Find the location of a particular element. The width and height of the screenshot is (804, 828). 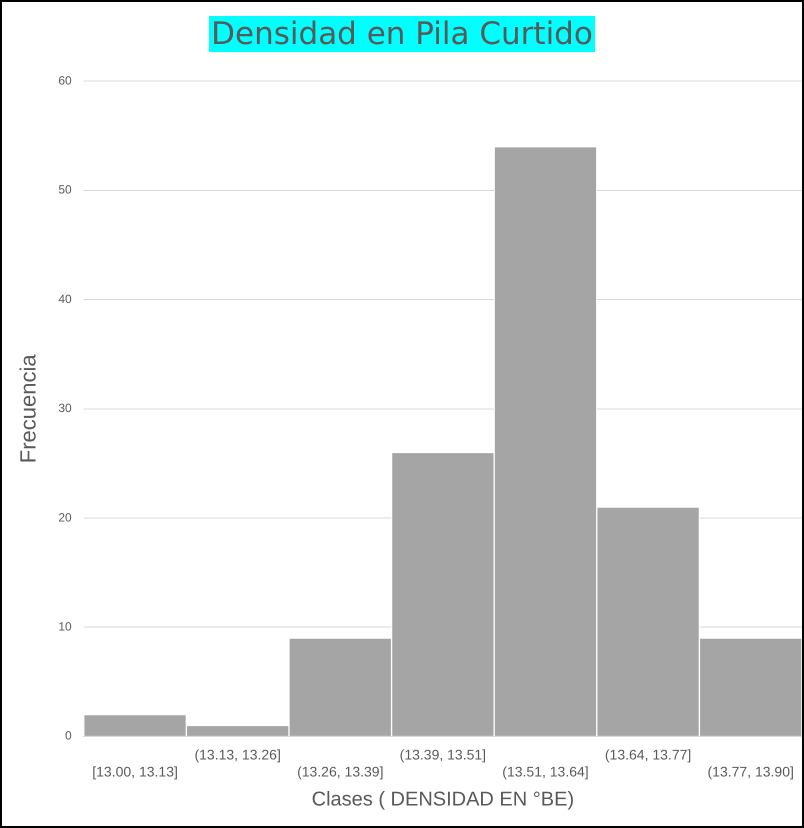

x-tick-label: (13.64, 13.77] is located at coordinates (648, 754).